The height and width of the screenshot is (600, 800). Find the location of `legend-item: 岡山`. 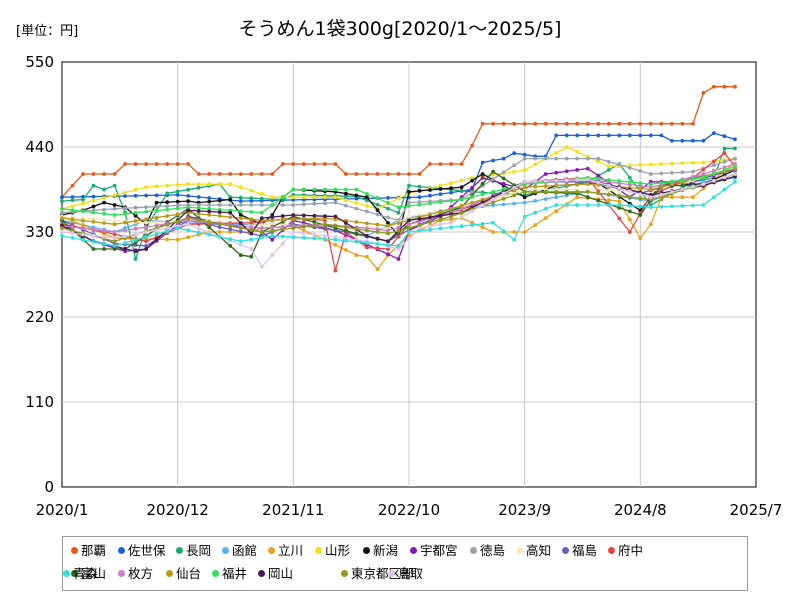

legend-item: 岡山 is located at coordinates (275, 574).